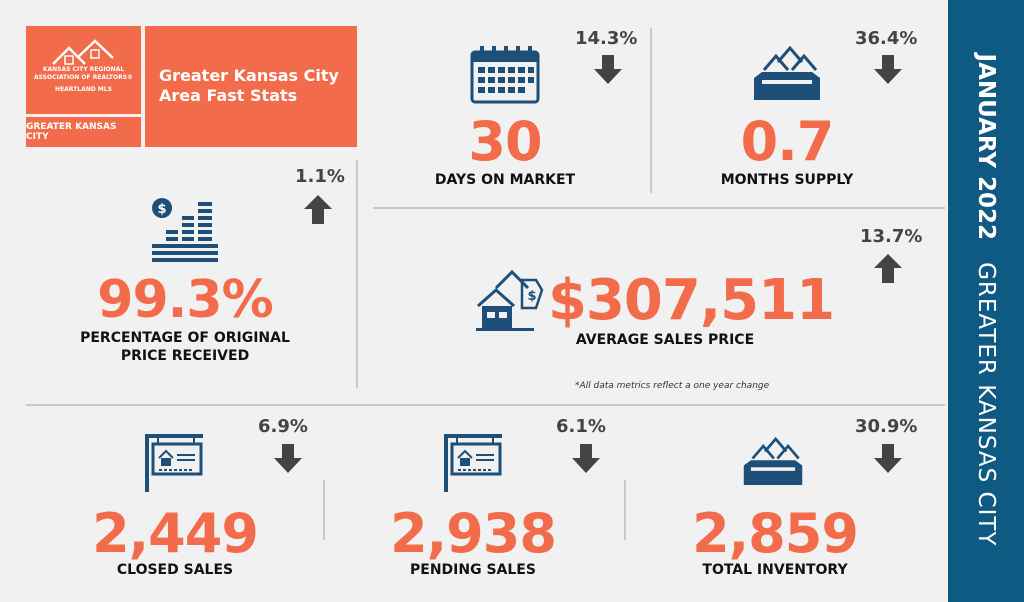  Describe the element at coordinates (986, 404) in the screenshot. I see `banner-region: GREATER KANSAS CITY` at that location.